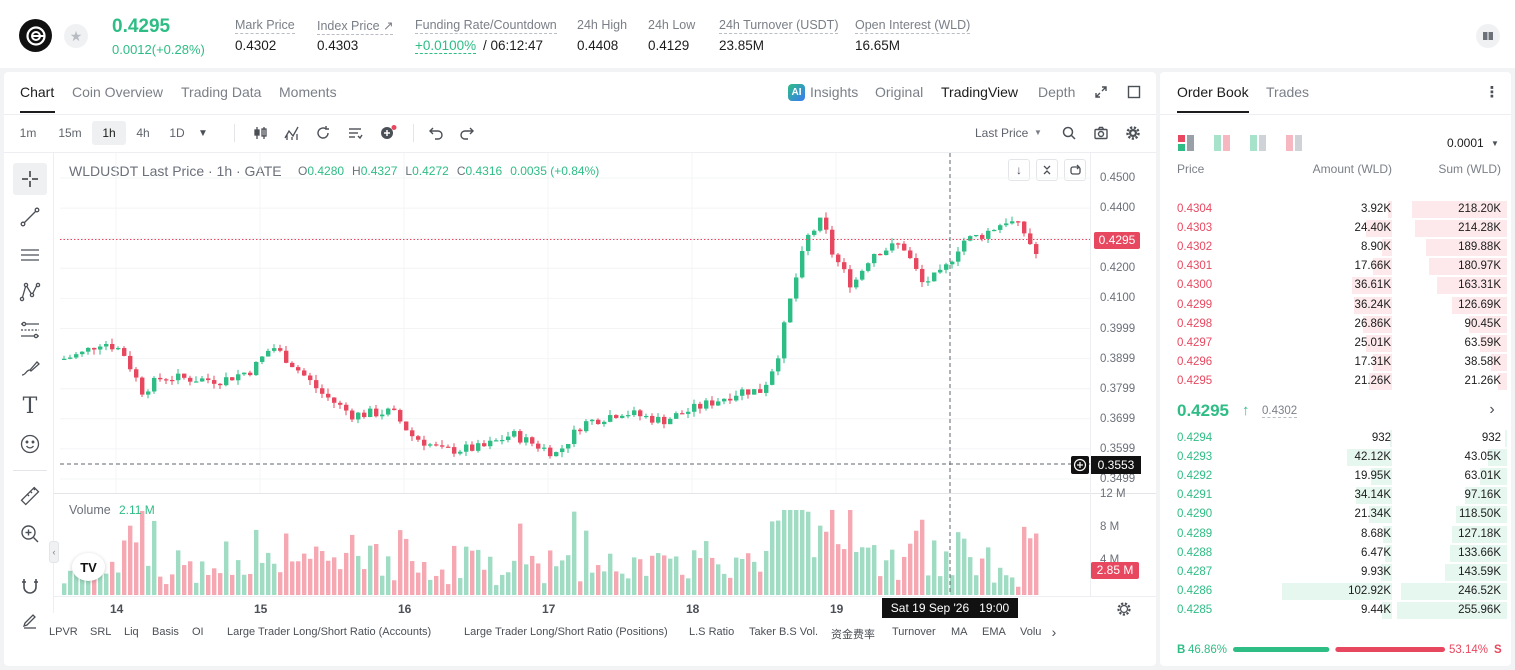 The width and height of the screenshot is (1515, 670). What do you see at coordinates (30, 534) in the screenshot?
I see `zoom-in-tool-icon` at bounding box center [30, 534].